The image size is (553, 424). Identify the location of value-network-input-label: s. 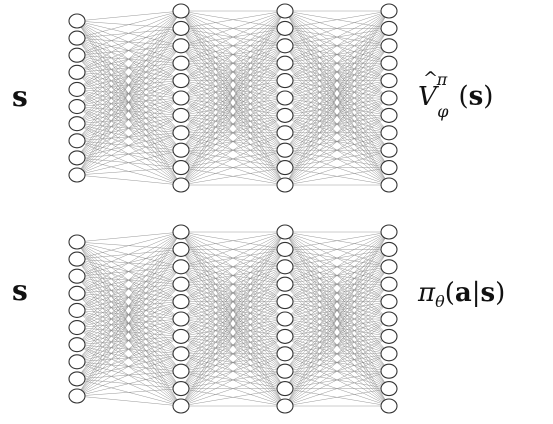
(20, 96).